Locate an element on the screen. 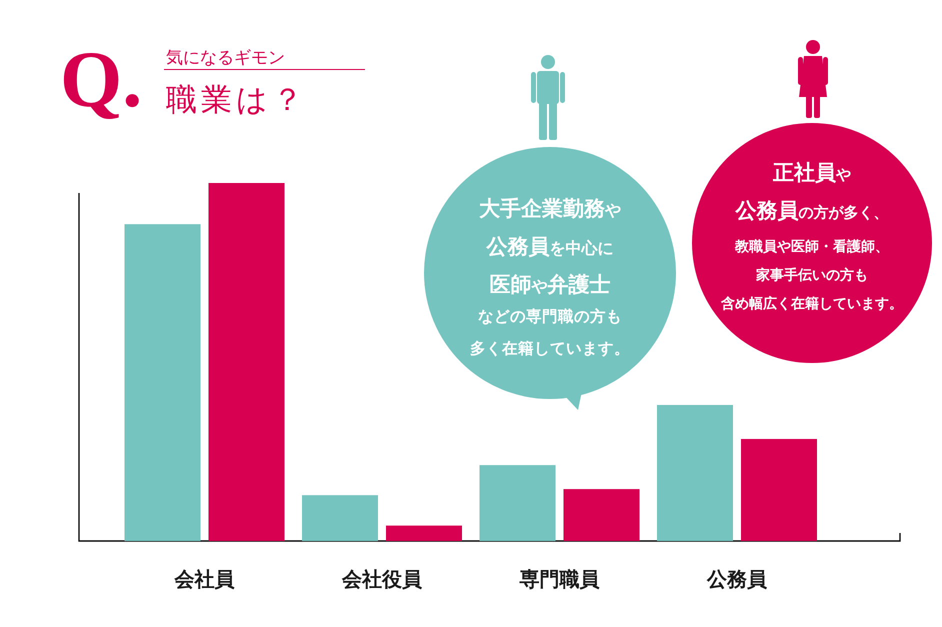 The height and width of the screenshot is (627, 942). annotation: 公務員の方が多く、 is located at coordinates (812, 210).